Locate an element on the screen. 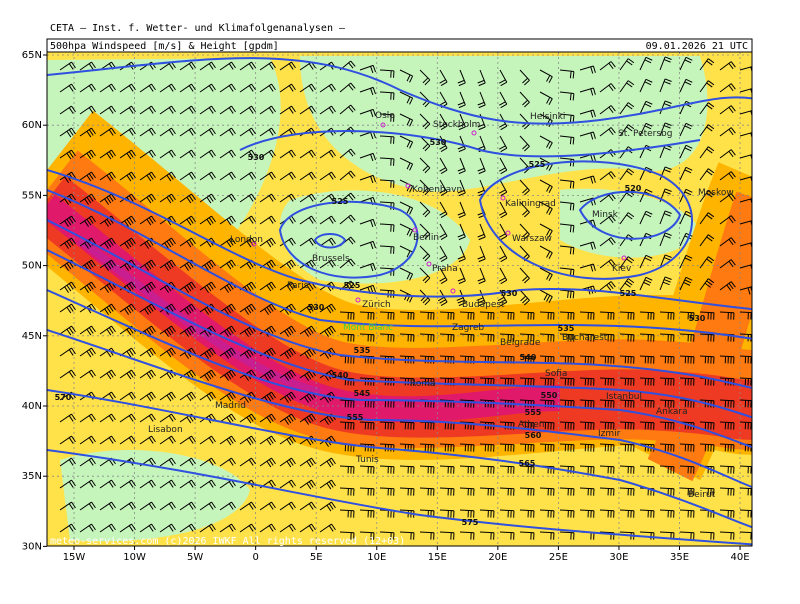  city-label: Paris is located at coordinates (298, 286).